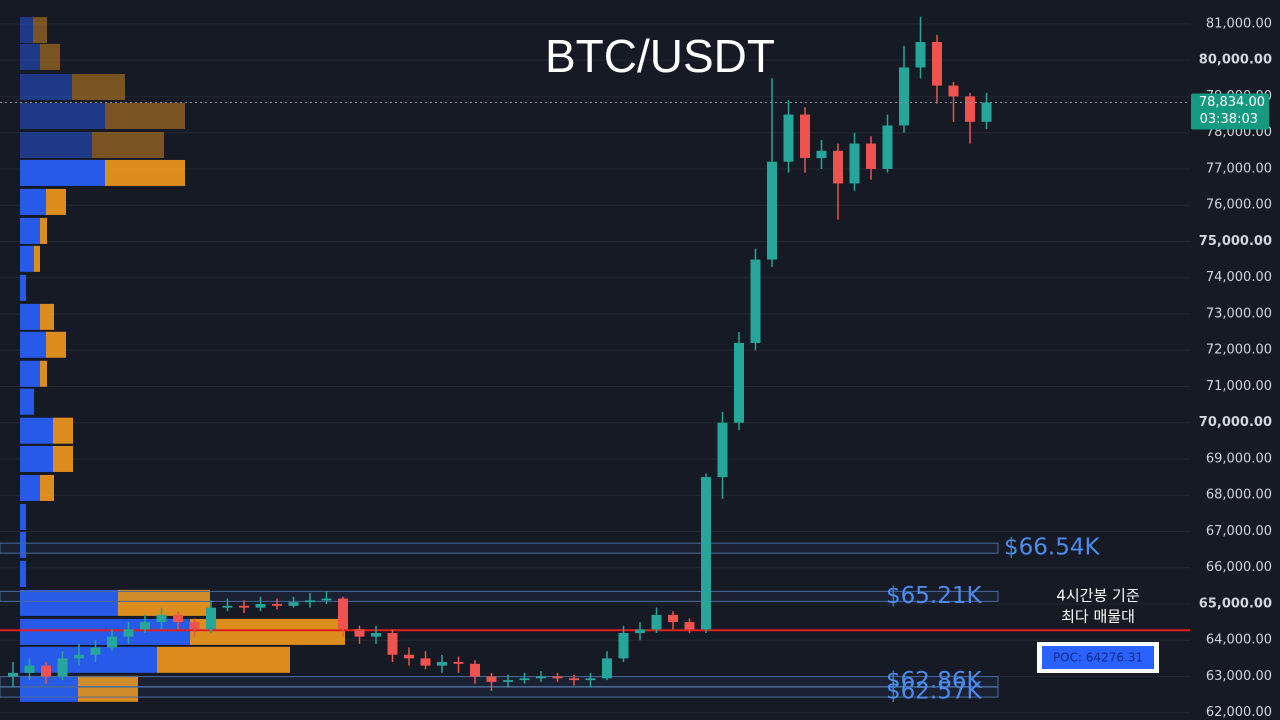  What do you see at coordinates (1230, 111) in the screenshot?
I see `last-price-box` at bounding box center [1230, 111].